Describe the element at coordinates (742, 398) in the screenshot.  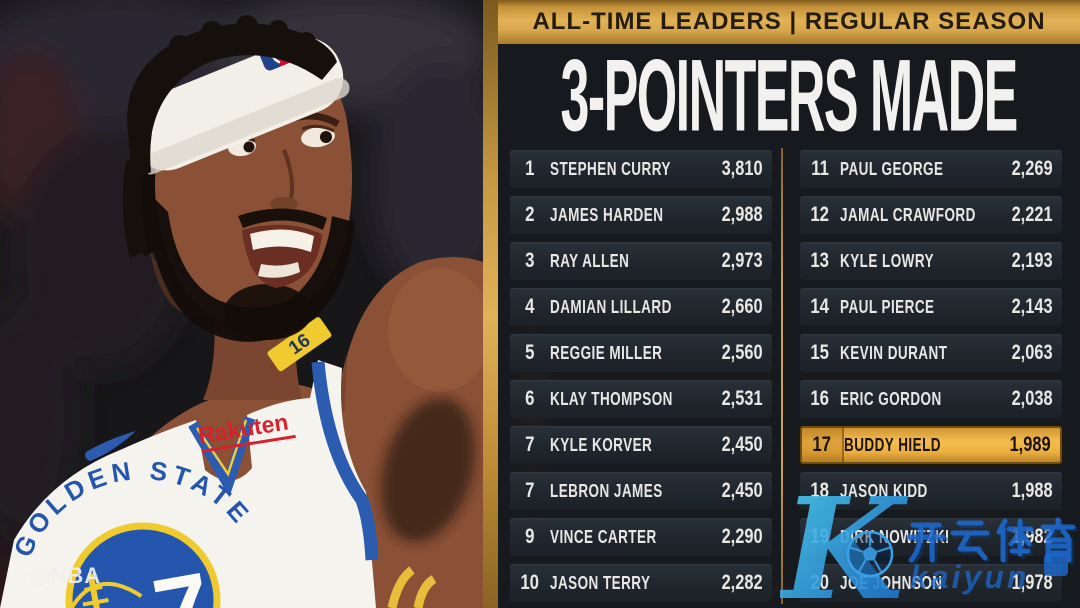
I see `made-count: 2,531` at that location.